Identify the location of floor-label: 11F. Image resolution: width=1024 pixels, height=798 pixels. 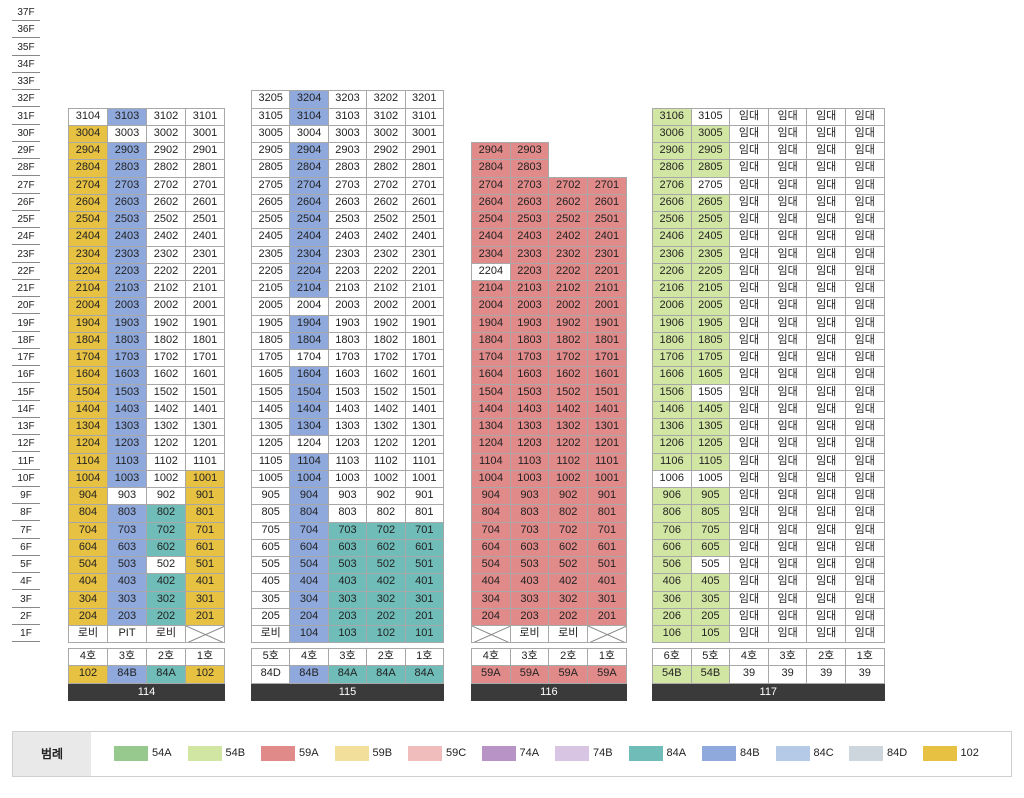
(26, 461).